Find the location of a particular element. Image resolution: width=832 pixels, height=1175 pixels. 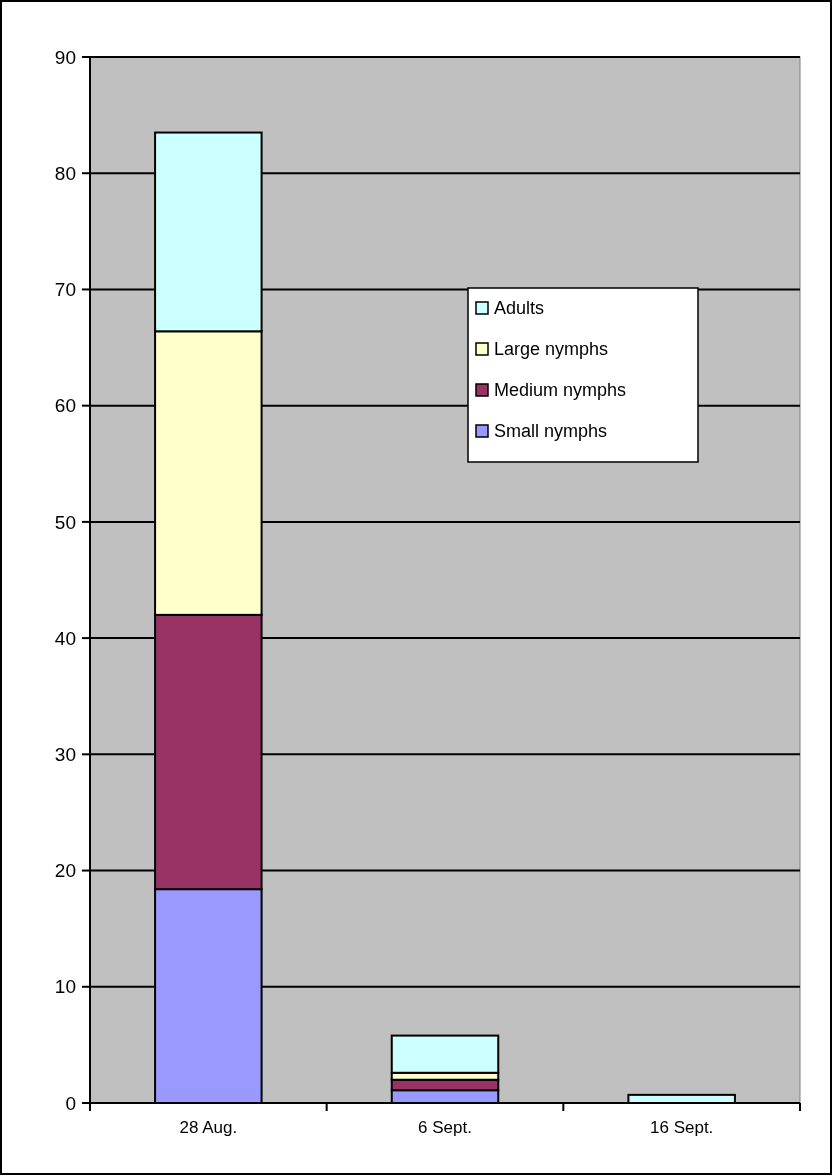

x-tick-label: 28 Aug. is located at coordinates (208, 1127).